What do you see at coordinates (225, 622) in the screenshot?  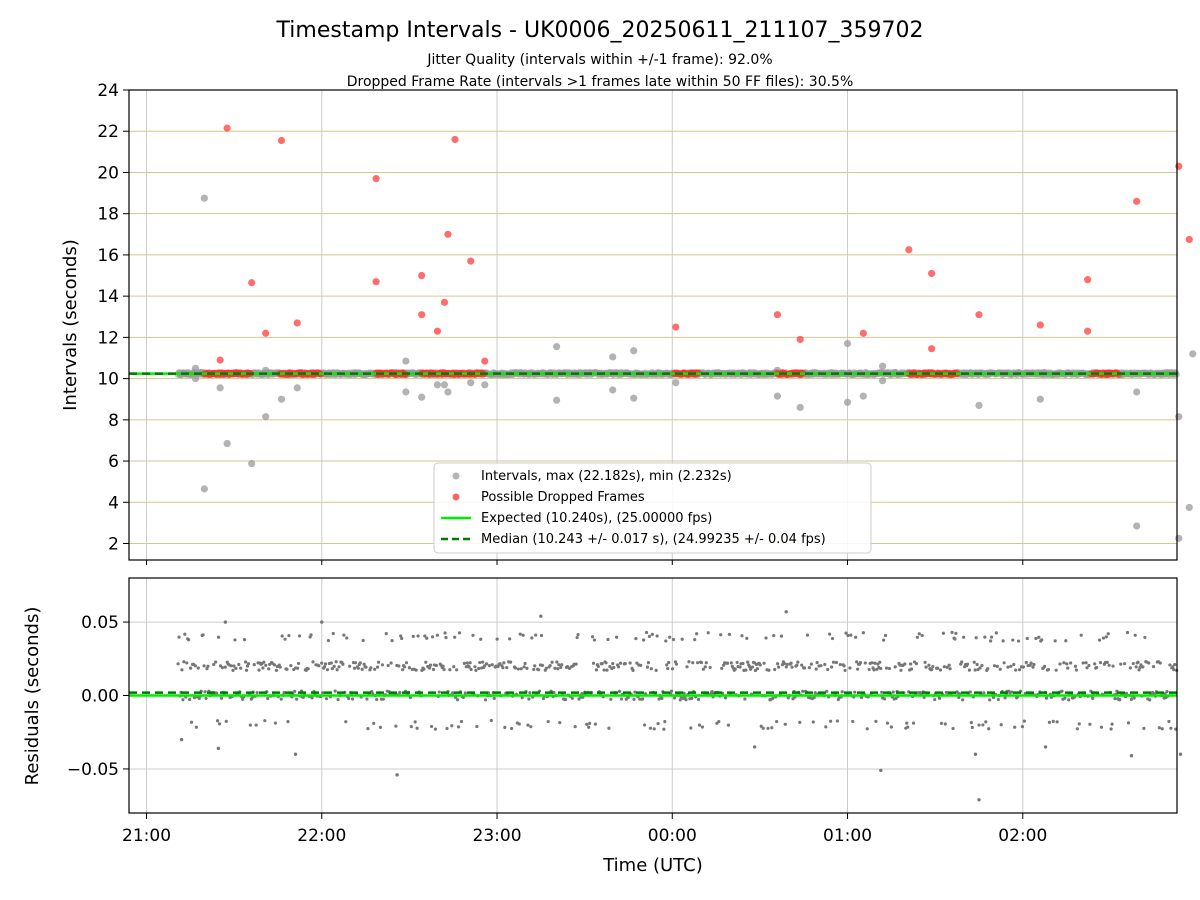 I see `residual-outlier-point` at bounding box center [225, 622].